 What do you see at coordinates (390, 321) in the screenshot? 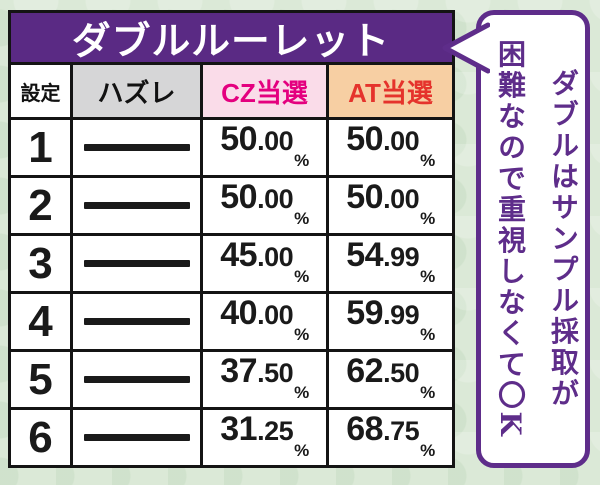
I see `at-win-value: 59.99%` at bounding box center [390, 321].